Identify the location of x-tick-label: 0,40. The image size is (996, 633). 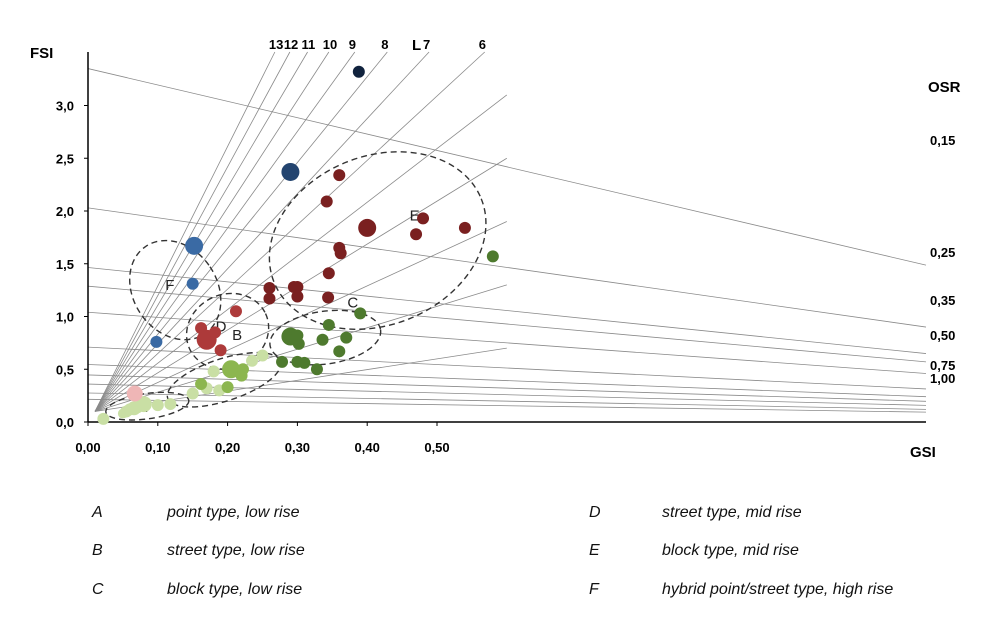
(367, 447).